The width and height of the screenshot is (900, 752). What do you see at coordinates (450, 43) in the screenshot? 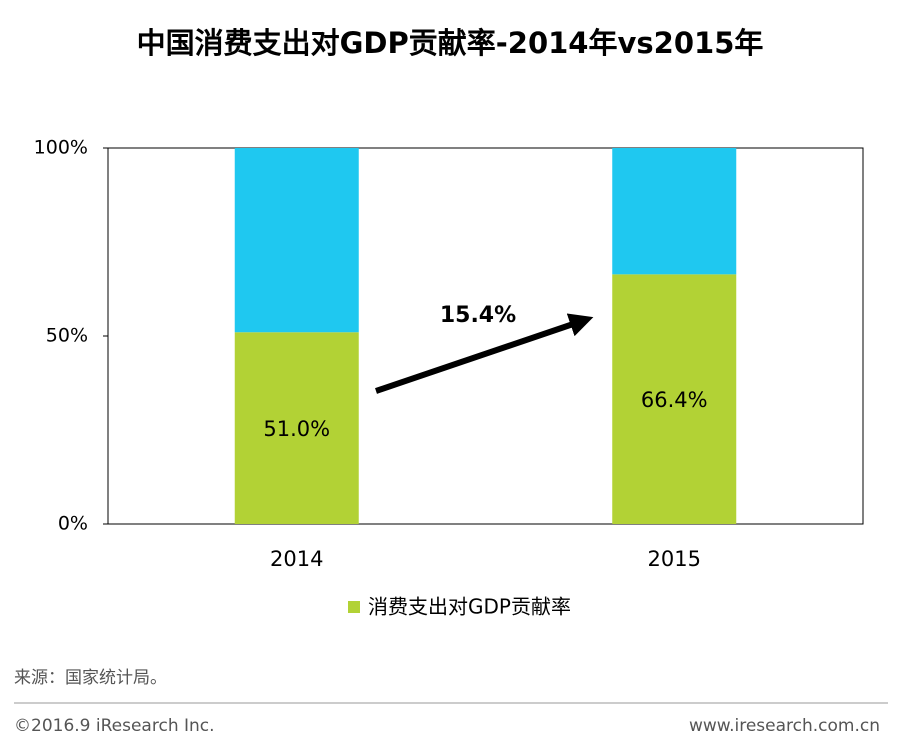
I see `chart-title: 中国消费支出对GDP贡献率-2014年vs2015年` at bounding box center [450, 43].